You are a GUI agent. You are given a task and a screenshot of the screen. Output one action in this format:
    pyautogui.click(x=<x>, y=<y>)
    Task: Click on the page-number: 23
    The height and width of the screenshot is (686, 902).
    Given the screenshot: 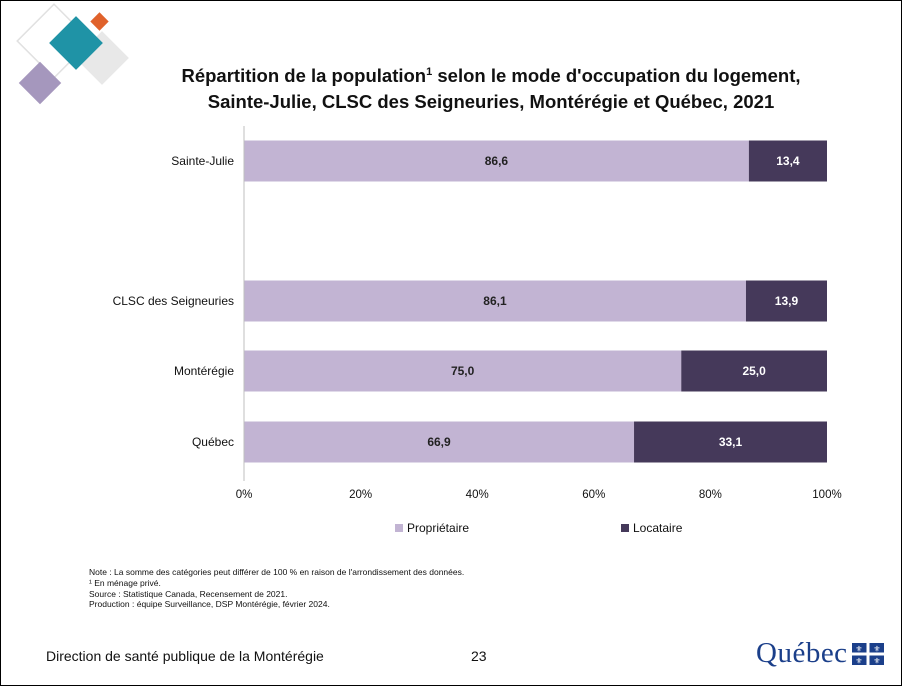 What is the action you would take?
    pyautogui.click(x=479, y=656)
    